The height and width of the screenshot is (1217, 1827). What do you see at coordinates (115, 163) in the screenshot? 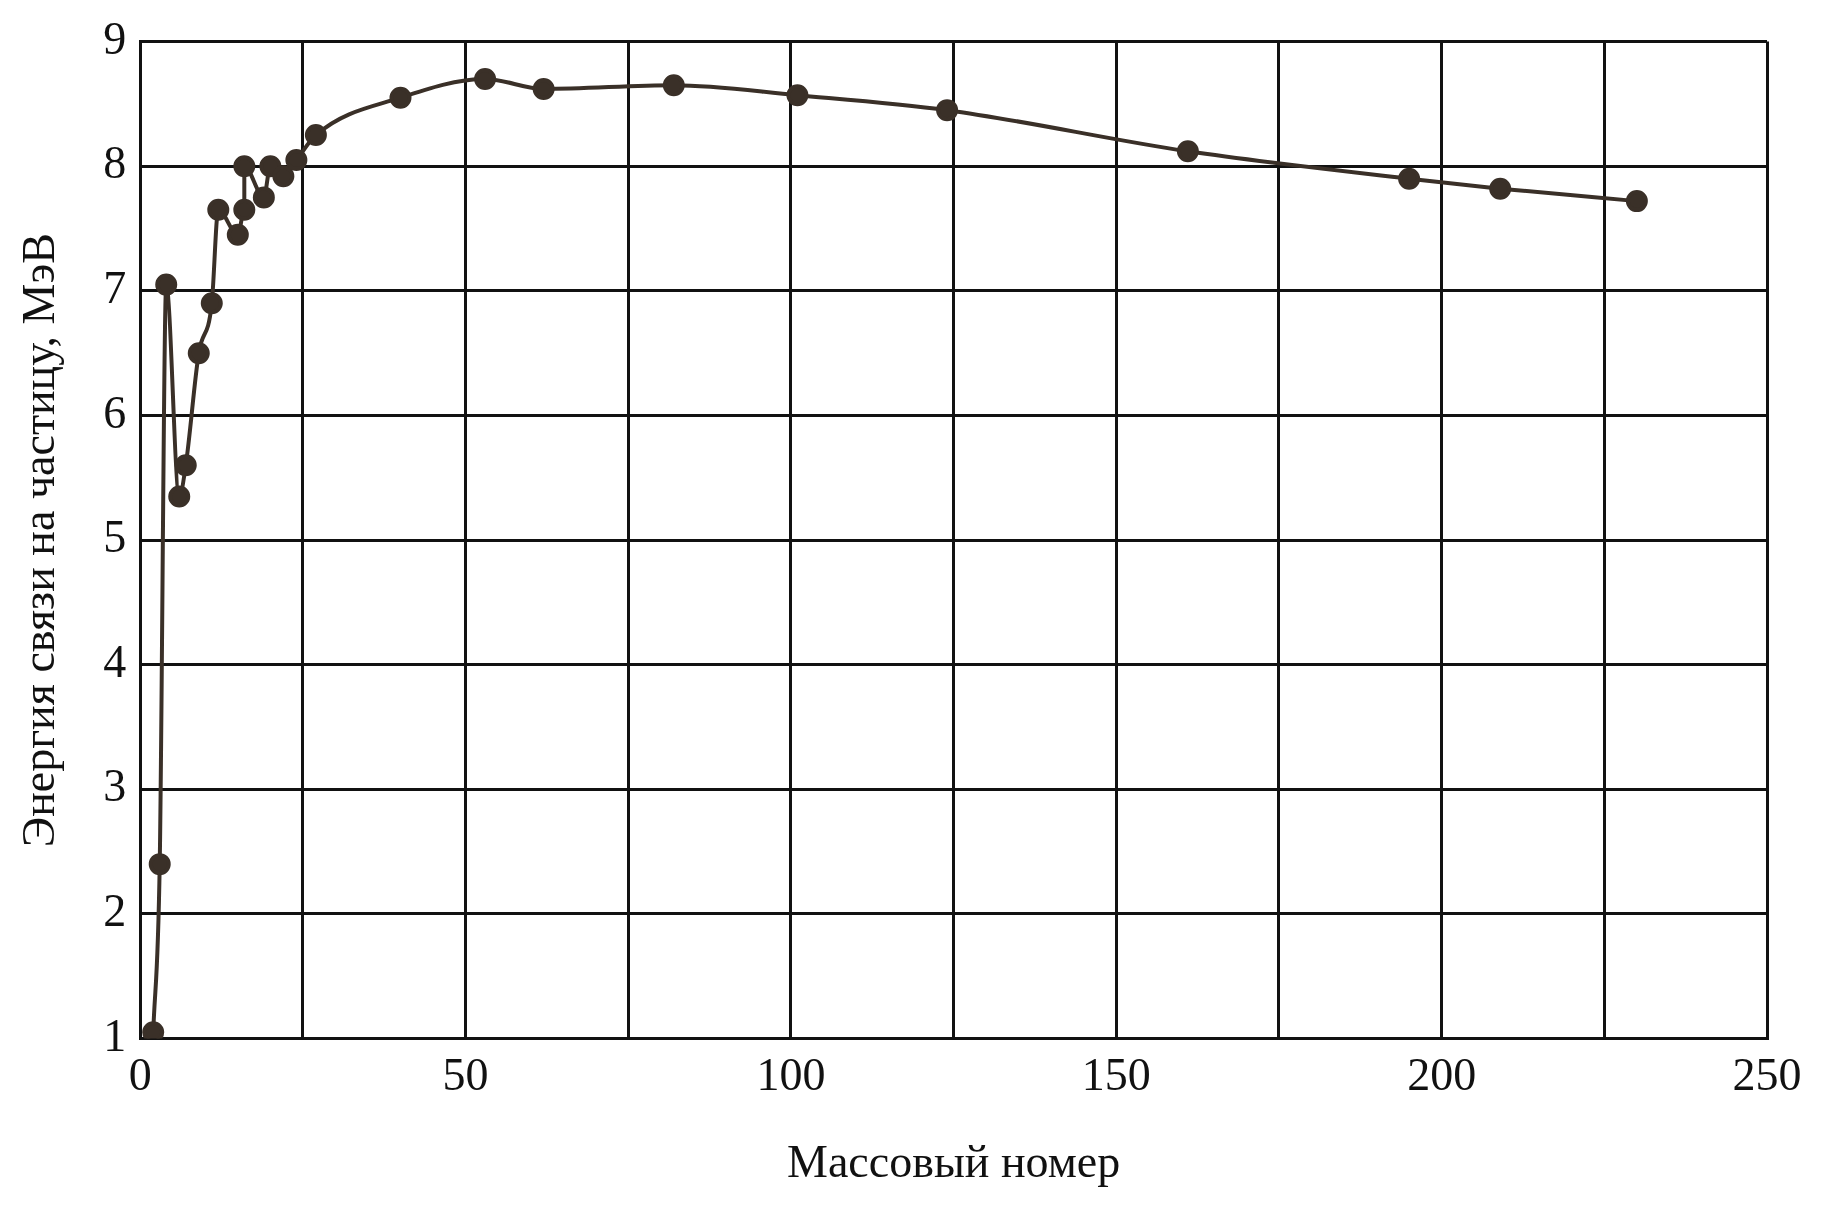
I see `y-tick-label: 8` at bounding box center [115, 163].